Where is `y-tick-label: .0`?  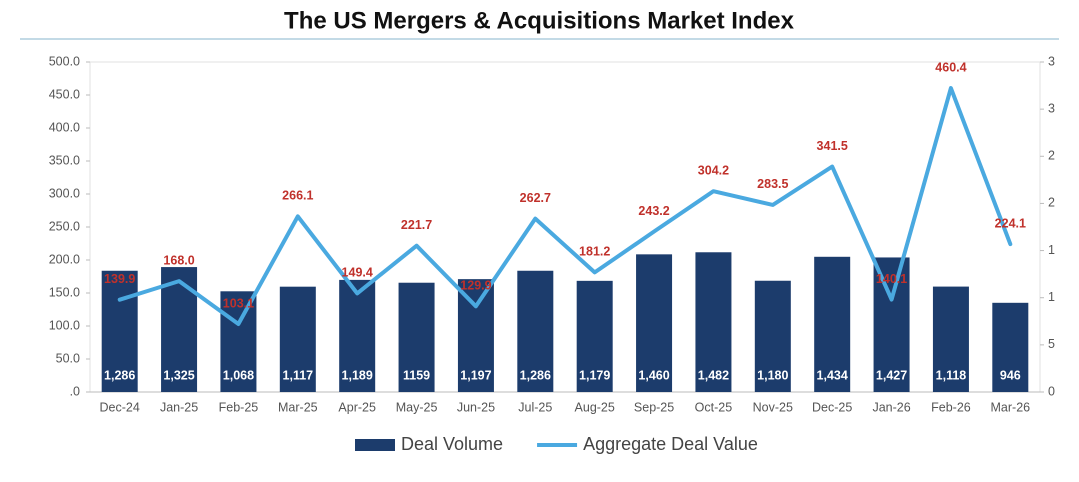 y-tick-label: .0 is located at coordinates (75, 391).